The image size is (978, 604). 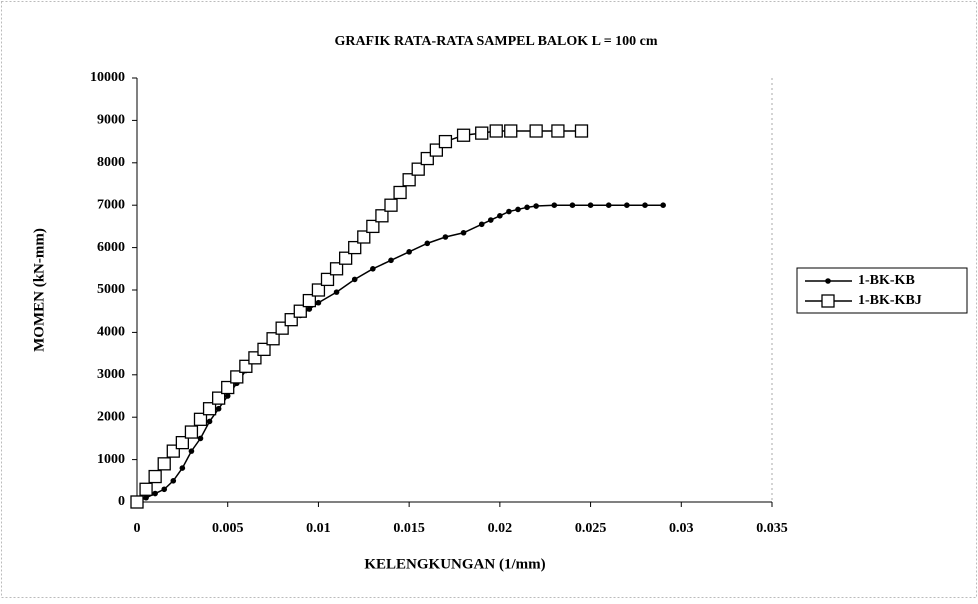 I want to click on y-tick-label: 3000, so click(x=111, y=374).